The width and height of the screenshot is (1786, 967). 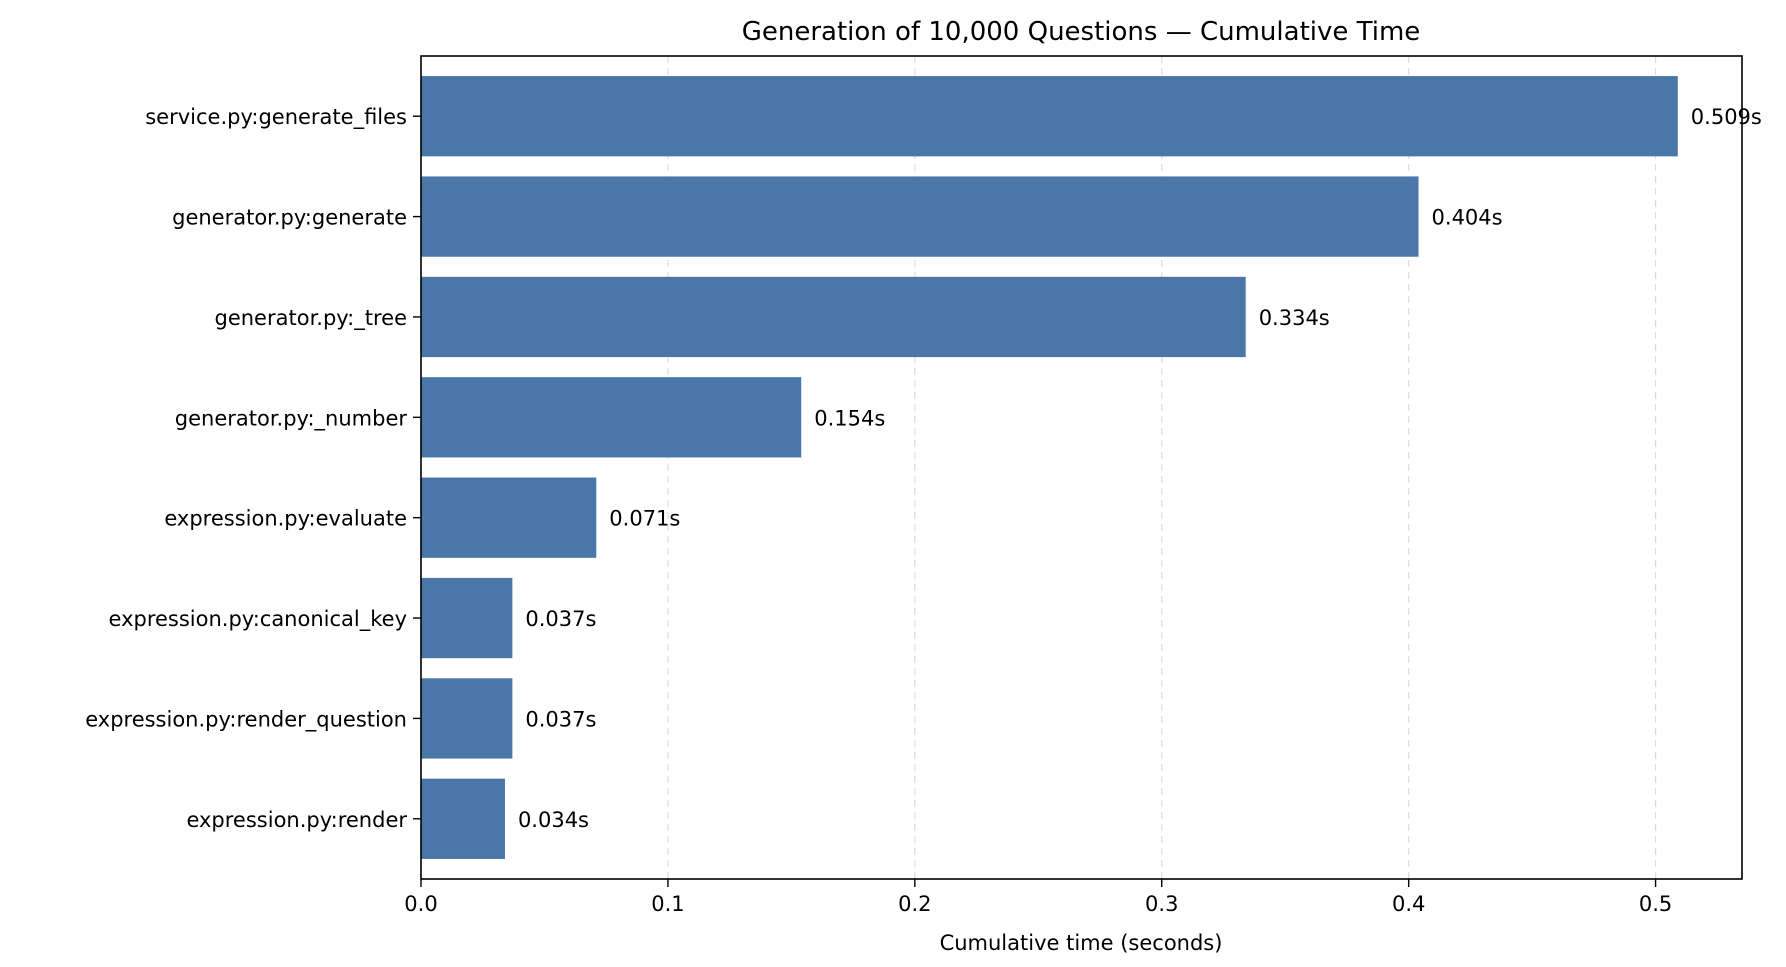 I want to click on y-tick-label: expression.py:render, so click(x=296, y=820).